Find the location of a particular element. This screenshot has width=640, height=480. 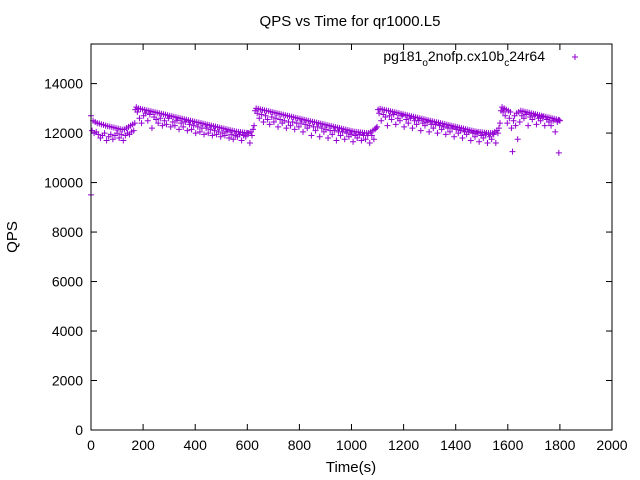

legend-label-subscript-1: o is located at coordinates (425, 63).